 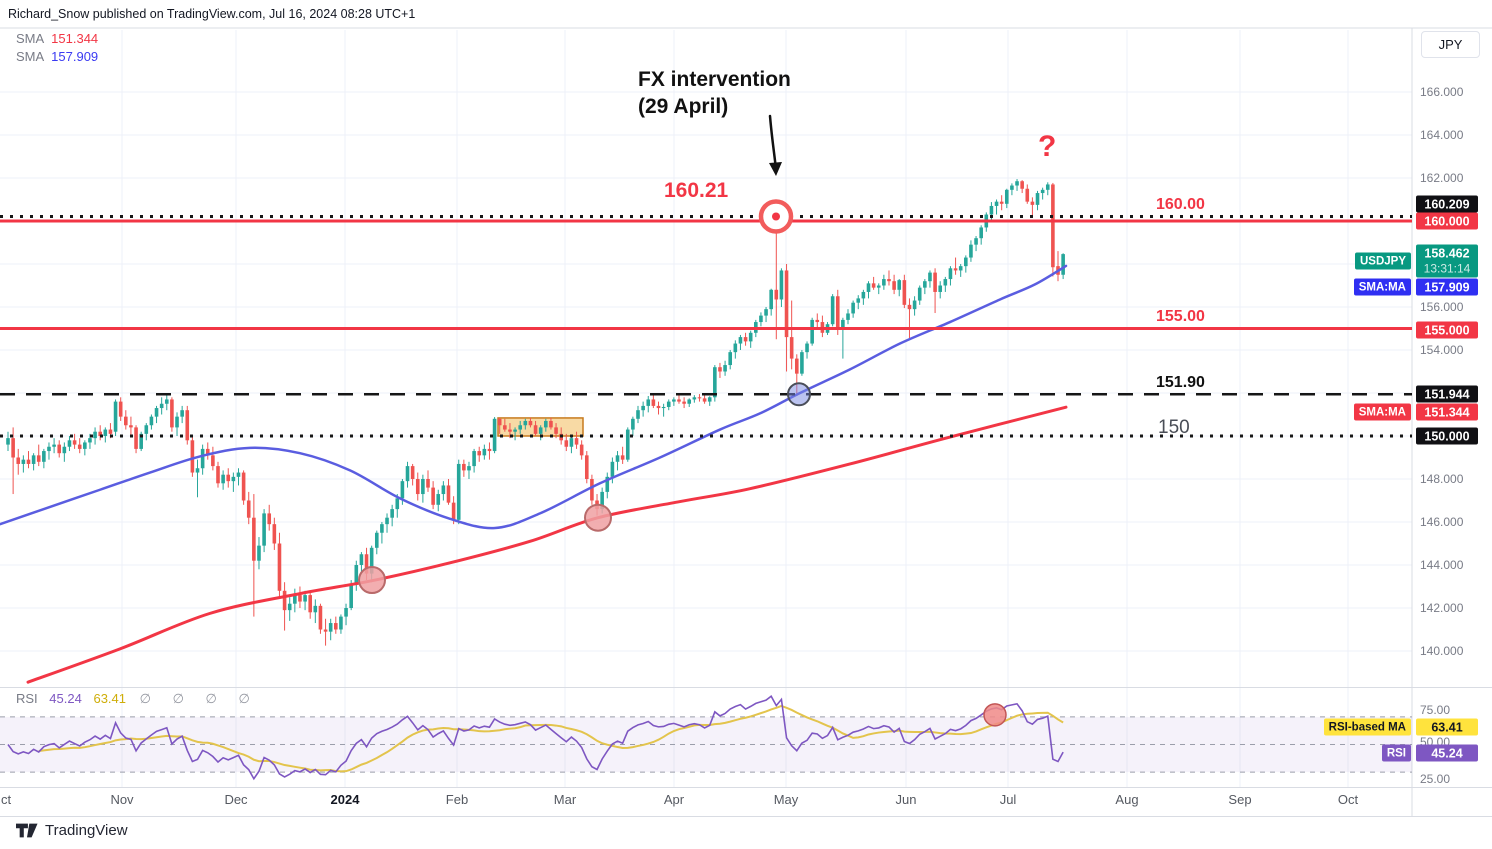 I want to click on price-axis-tick: 162.000, so click(x=1442, y=178).